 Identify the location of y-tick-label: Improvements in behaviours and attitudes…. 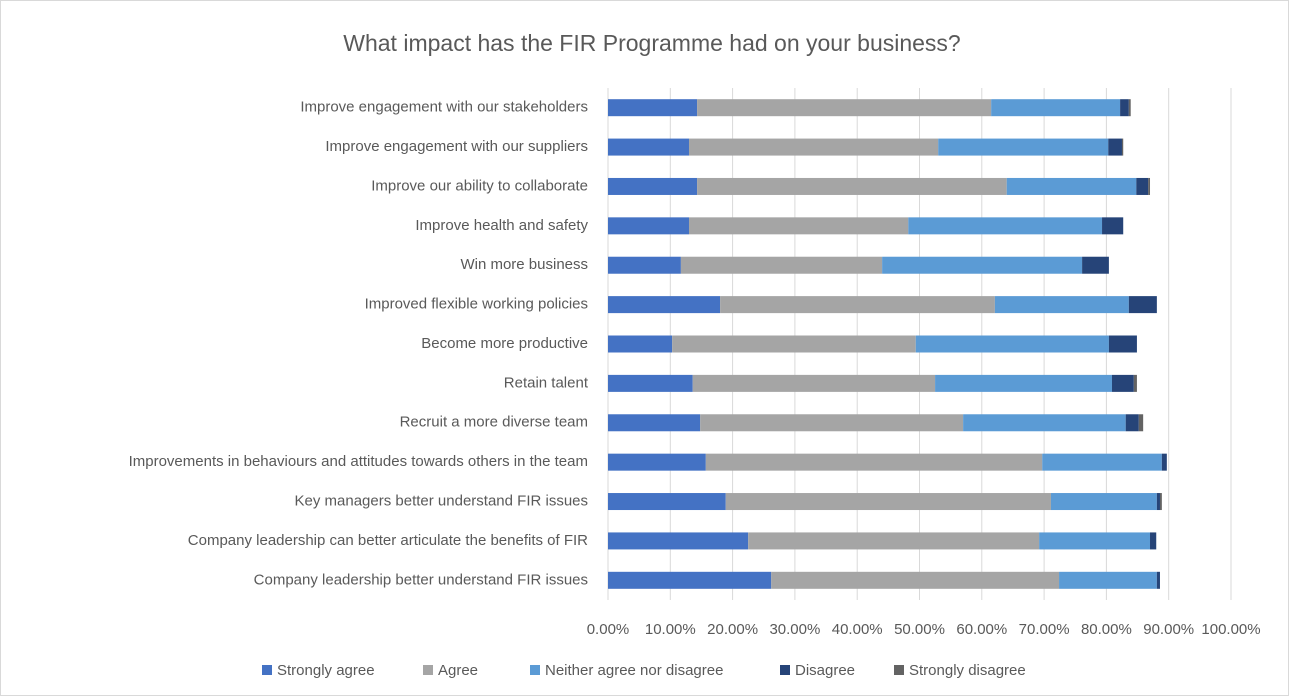
(358, 461).